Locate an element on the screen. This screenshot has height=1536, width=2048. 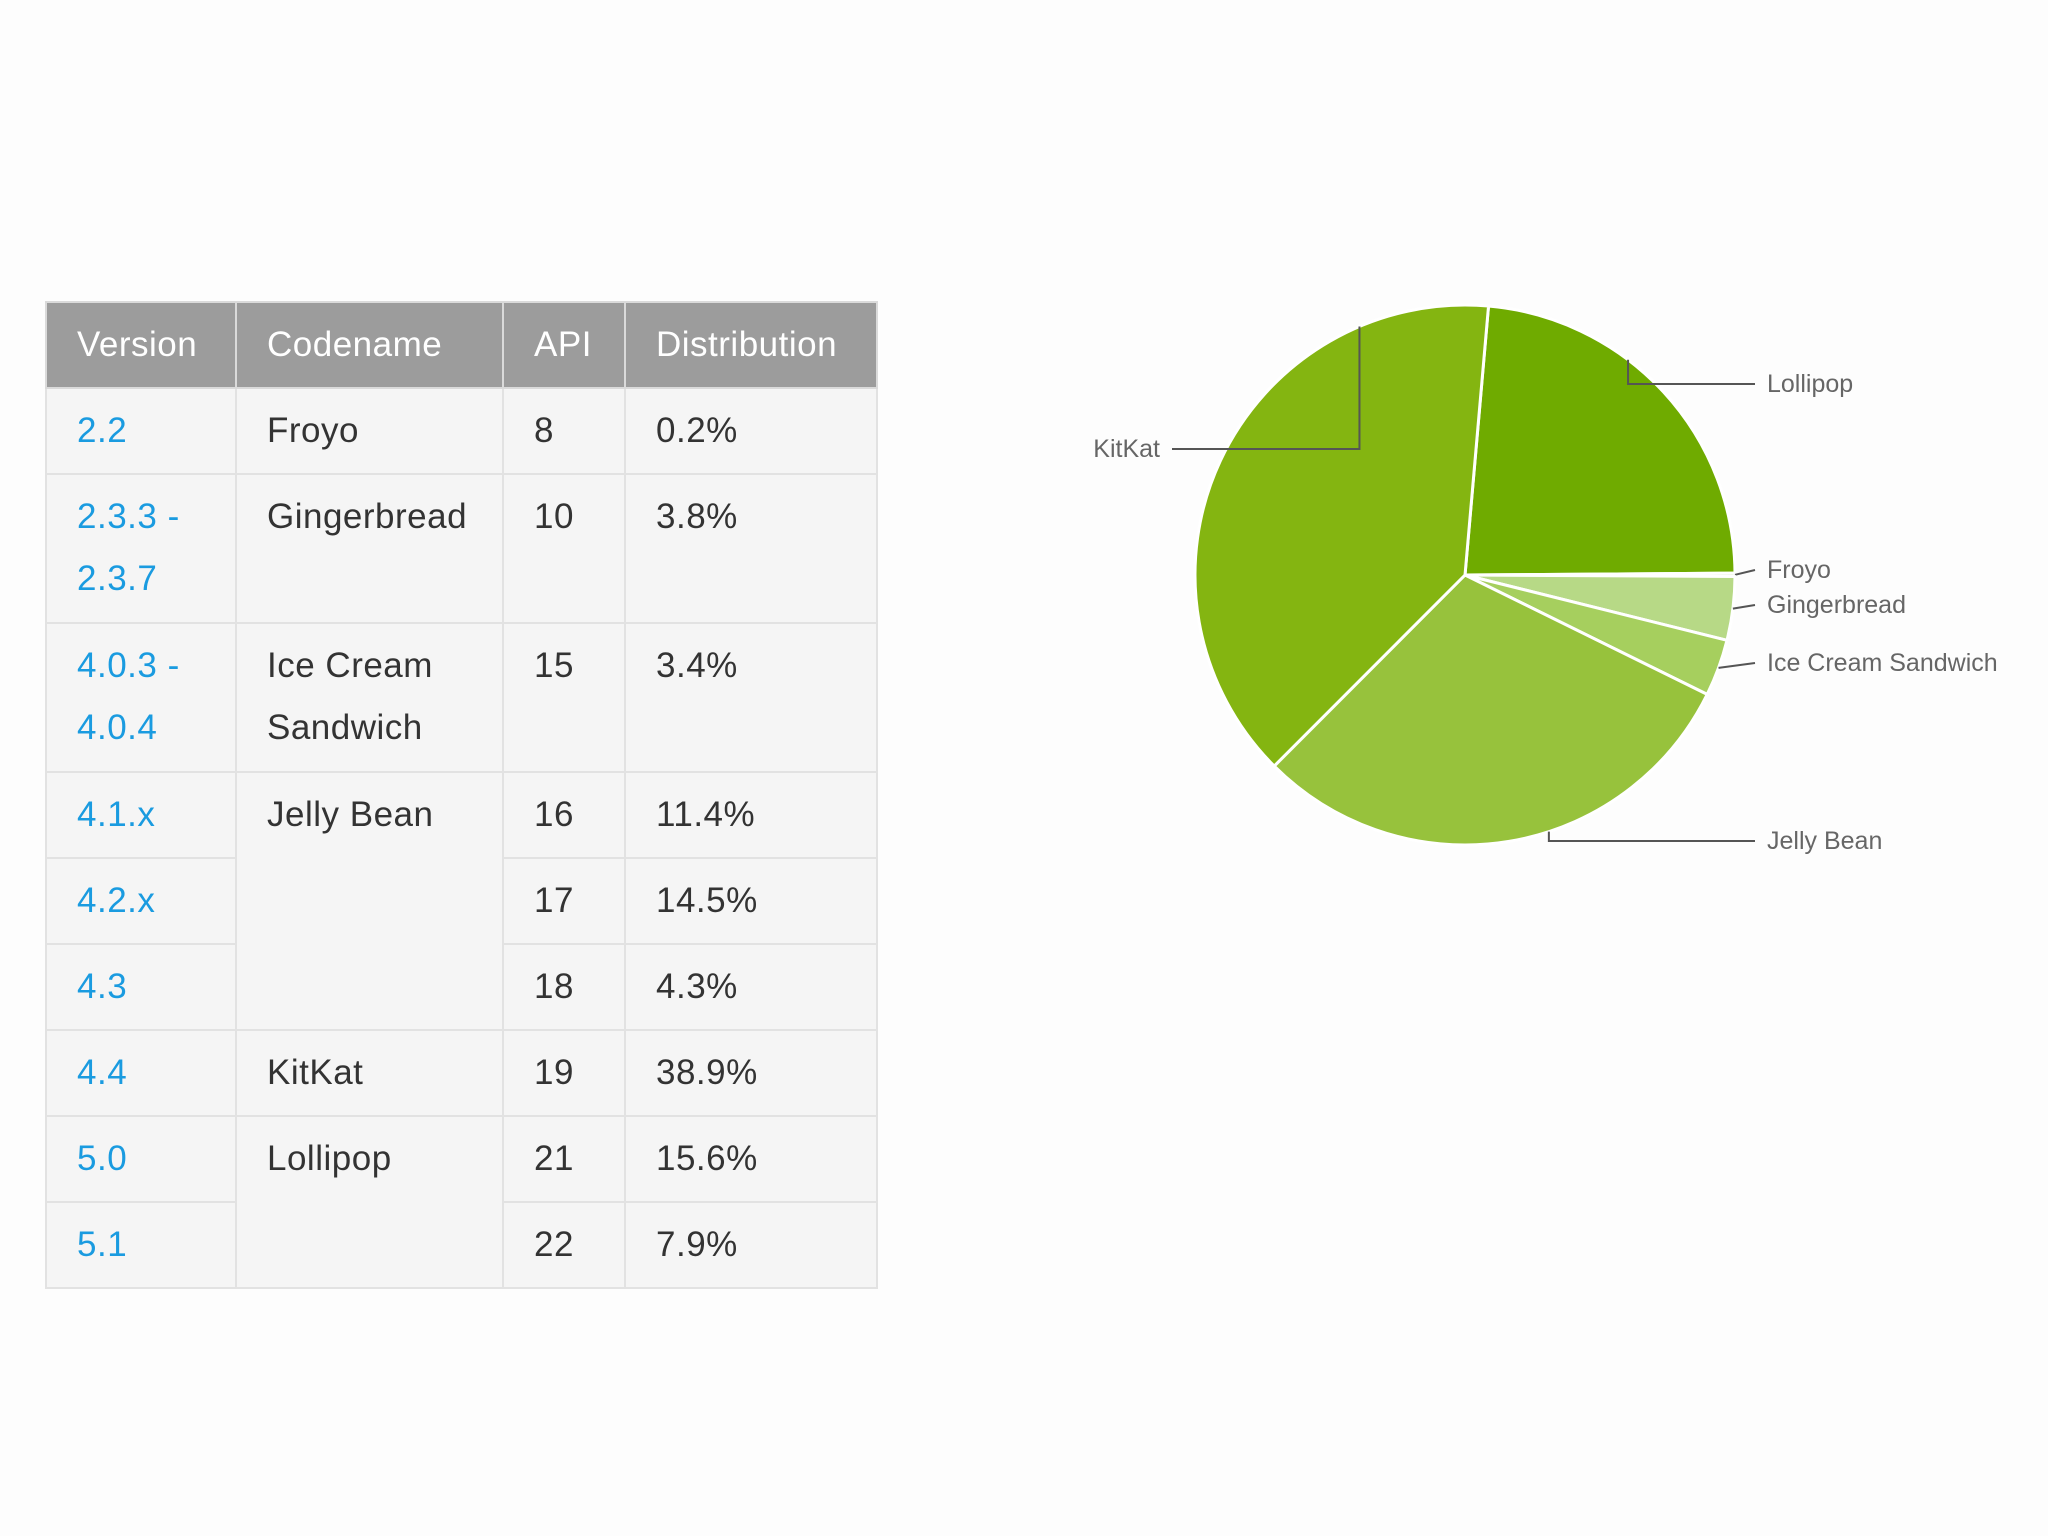
pie-label-froyo: Froyo is located at coordinates (1799, 570).